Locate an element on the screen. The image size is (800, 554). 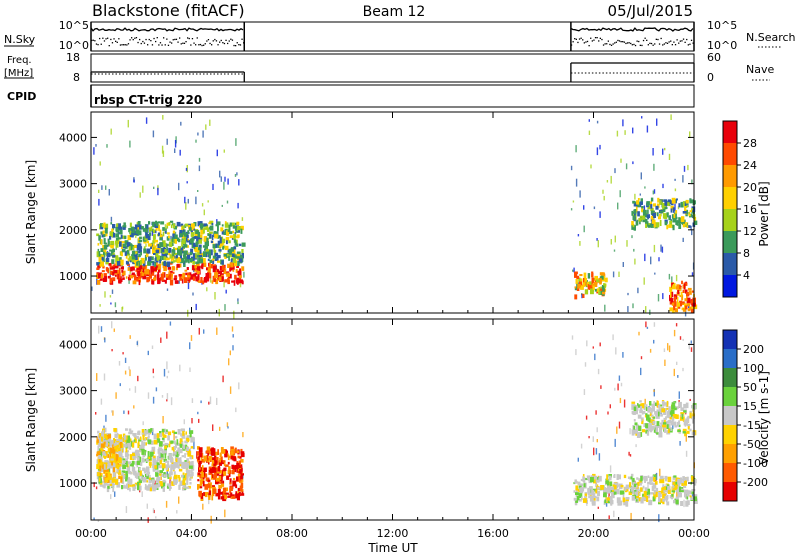
freq-strip: Freq. [MHz] 18 8 60 0 Nave is located at coordinates (389, 67).